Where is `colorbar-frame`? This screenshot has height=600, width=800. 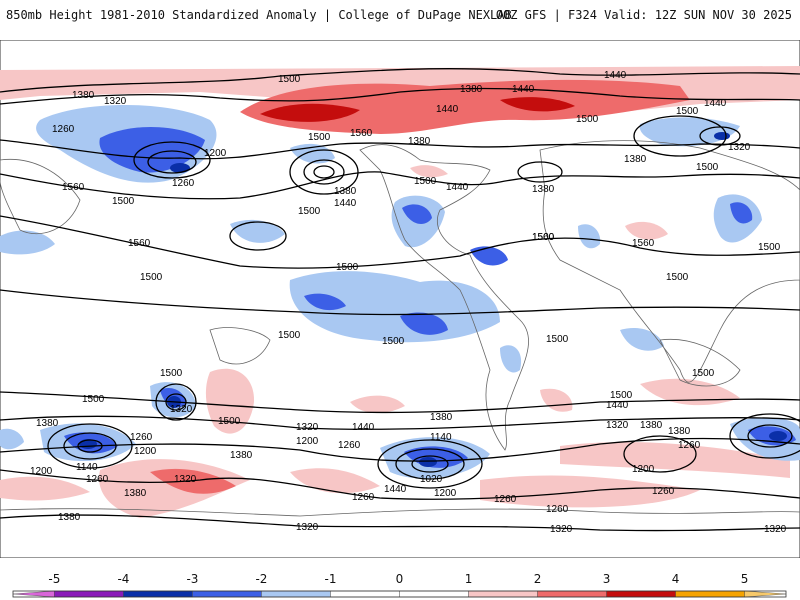
colorbar-frame is located at coordinates (399, 594).